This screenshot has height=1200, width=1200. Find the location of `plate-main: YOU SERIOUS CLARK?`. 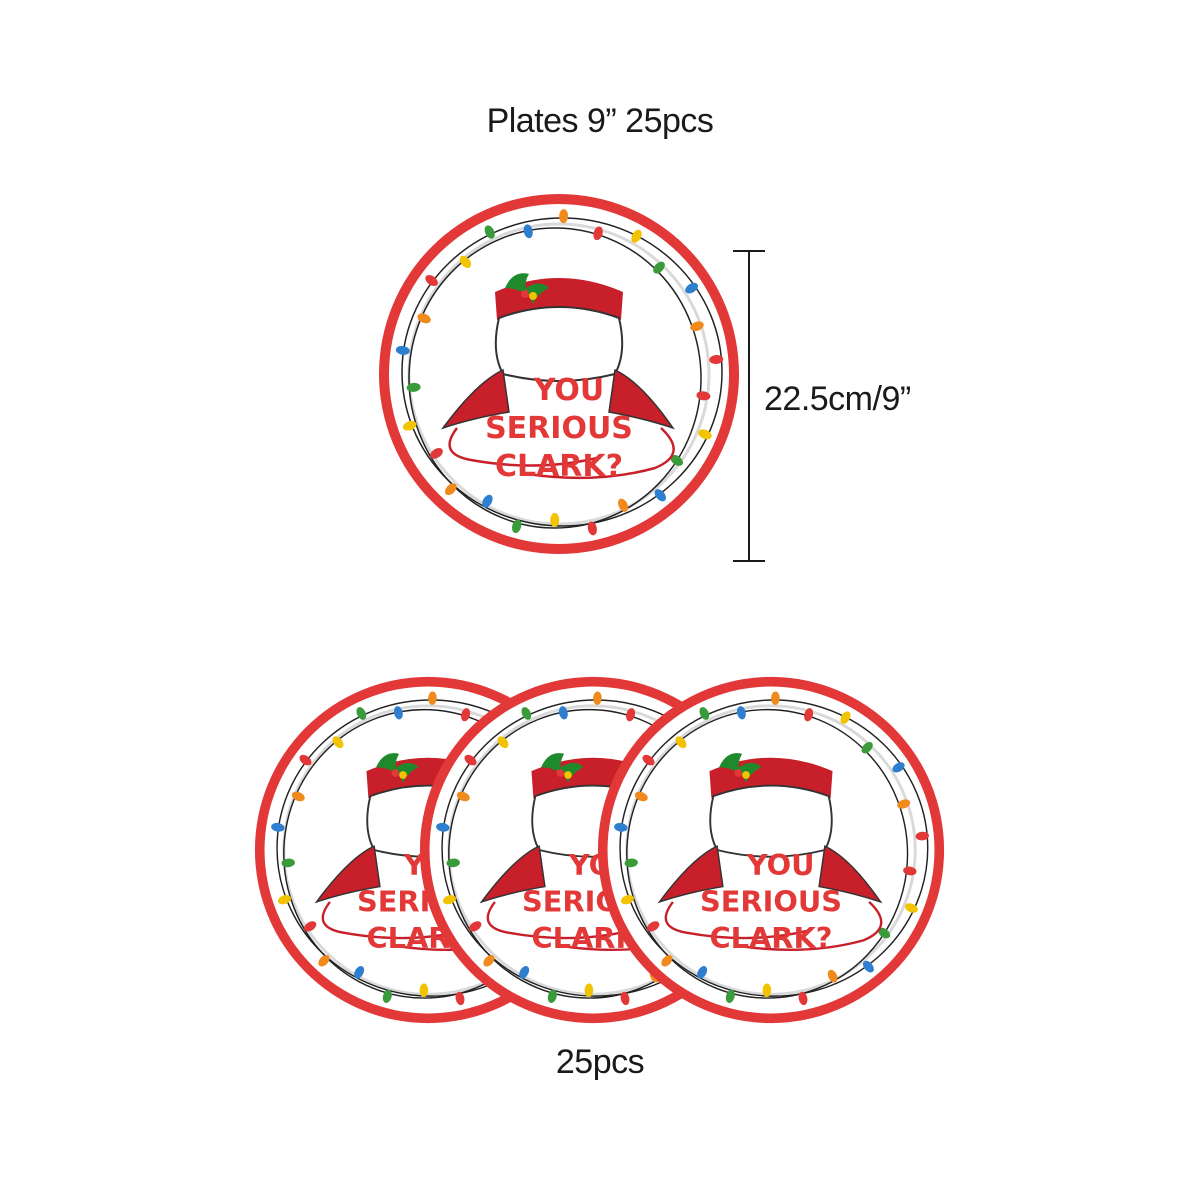

plate-main: YOU SERIOUS CLARK? is located at coordinates (559, 374).